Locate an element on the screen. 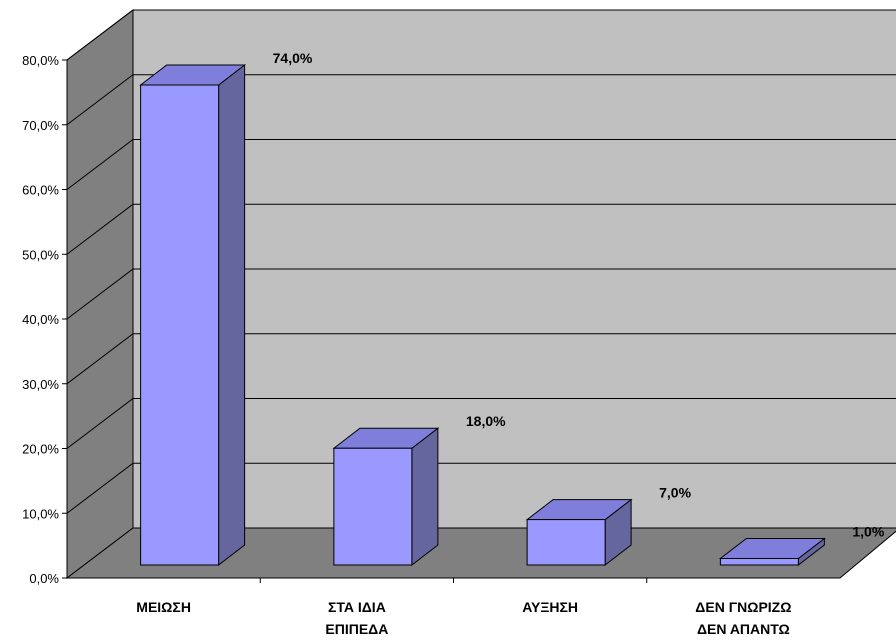 This screenshot has height=644, width=896. y-tick-label: 80,0% is located at coordinates (40, 60).